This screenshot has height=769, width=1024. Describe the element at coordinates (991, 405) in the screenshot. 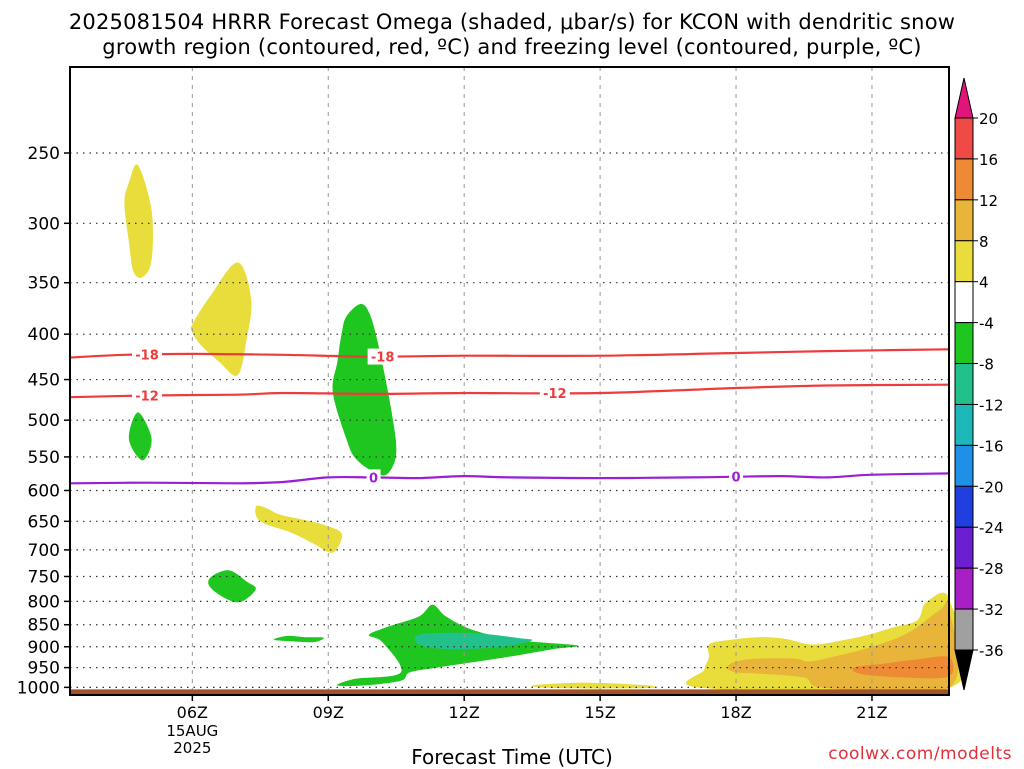

I see `colorbar-label--12: -12` at that location.